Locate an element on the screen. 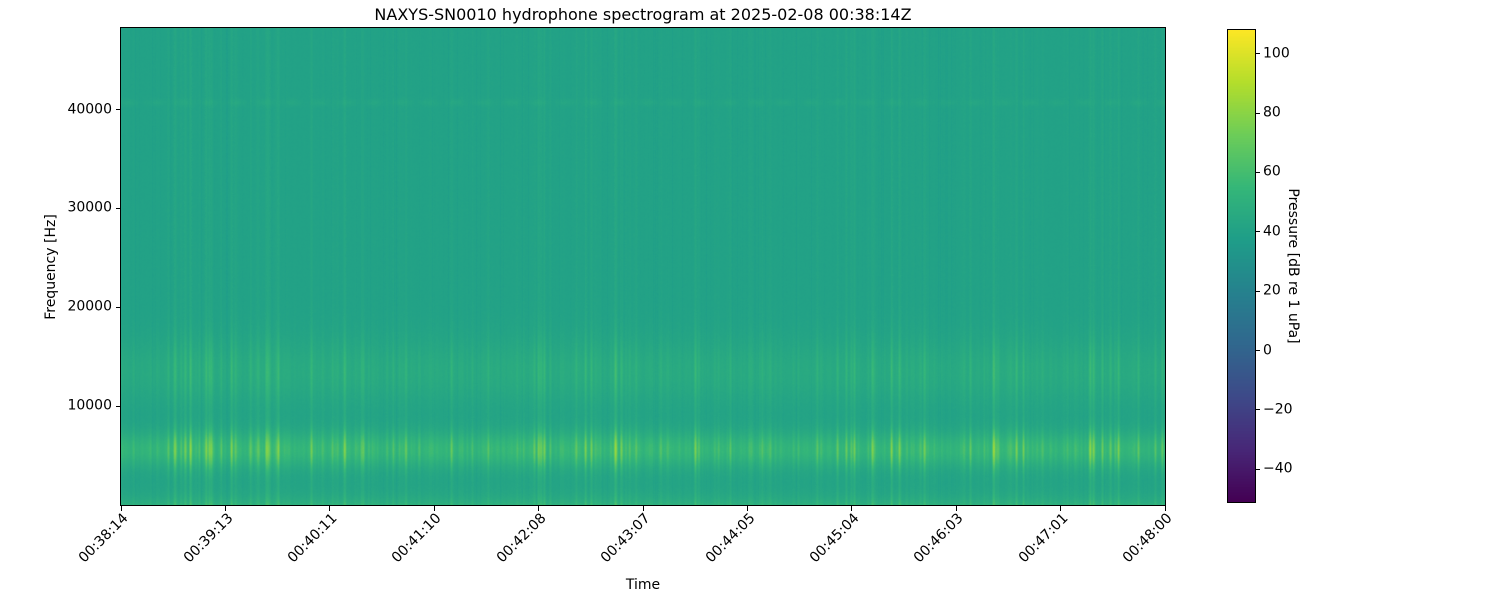  y-axis-tick-label: 30000 is located at coordinates (89, 207).